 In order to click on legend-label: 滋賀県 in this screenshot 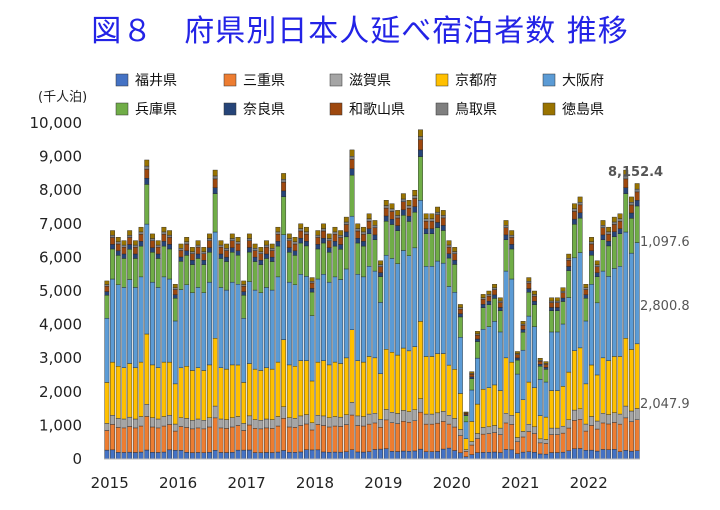, I will do `click(370, 81)`.